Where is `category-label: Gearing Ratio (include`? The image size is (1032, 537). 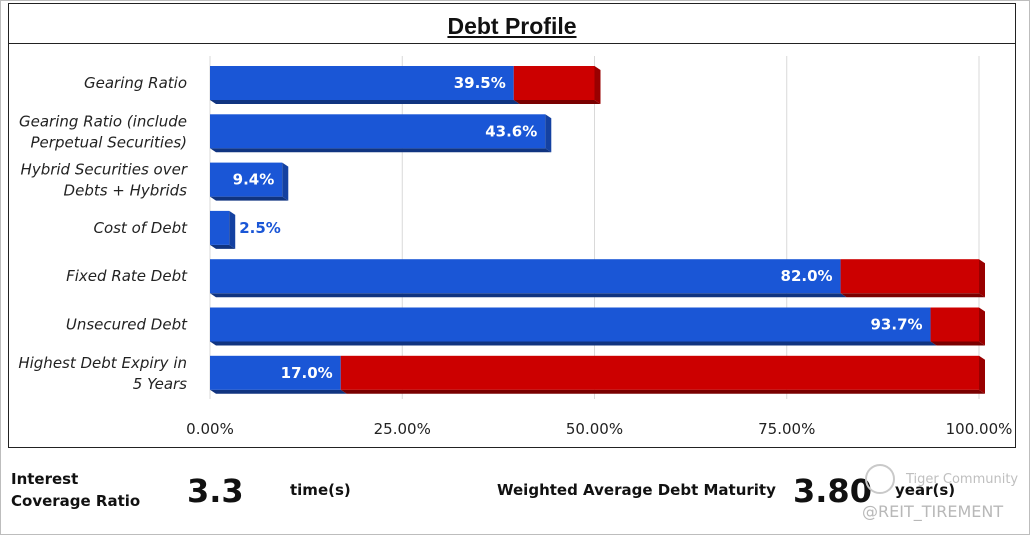 category-label: Gearing Ratio (include is located at coordinates (103, 121).